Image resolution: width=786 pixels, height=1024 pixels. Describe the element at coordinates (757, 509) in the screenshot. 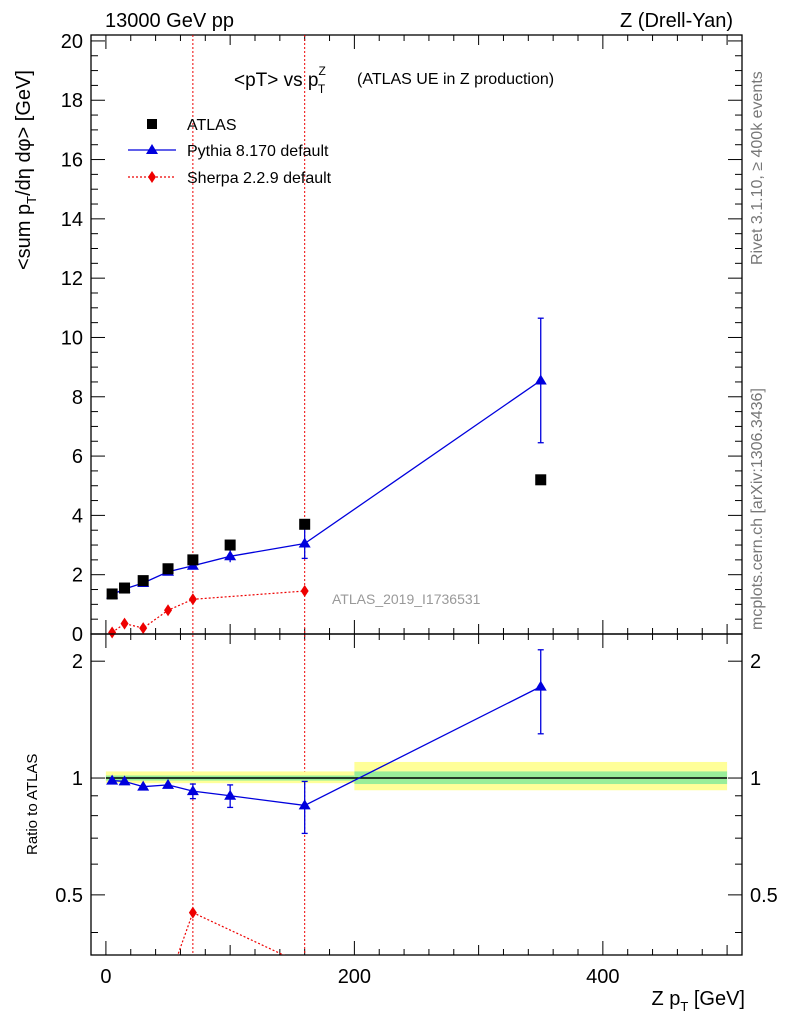

I see `side-label-bottom: mcplots.cern.ch [arXiv:1306.3436]` at that location.